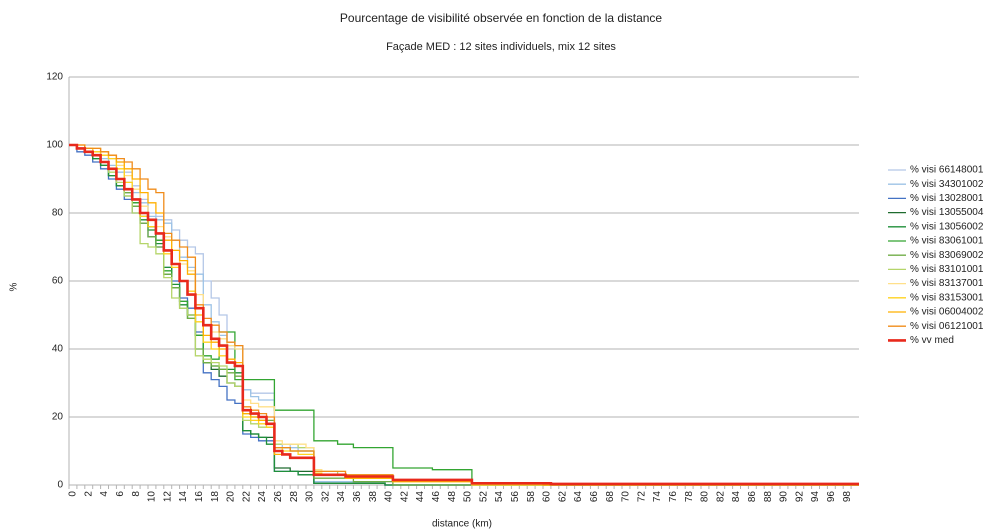 The image size is (1005, 532). I want to click on x-tick-label: 16, so click(199, 497).